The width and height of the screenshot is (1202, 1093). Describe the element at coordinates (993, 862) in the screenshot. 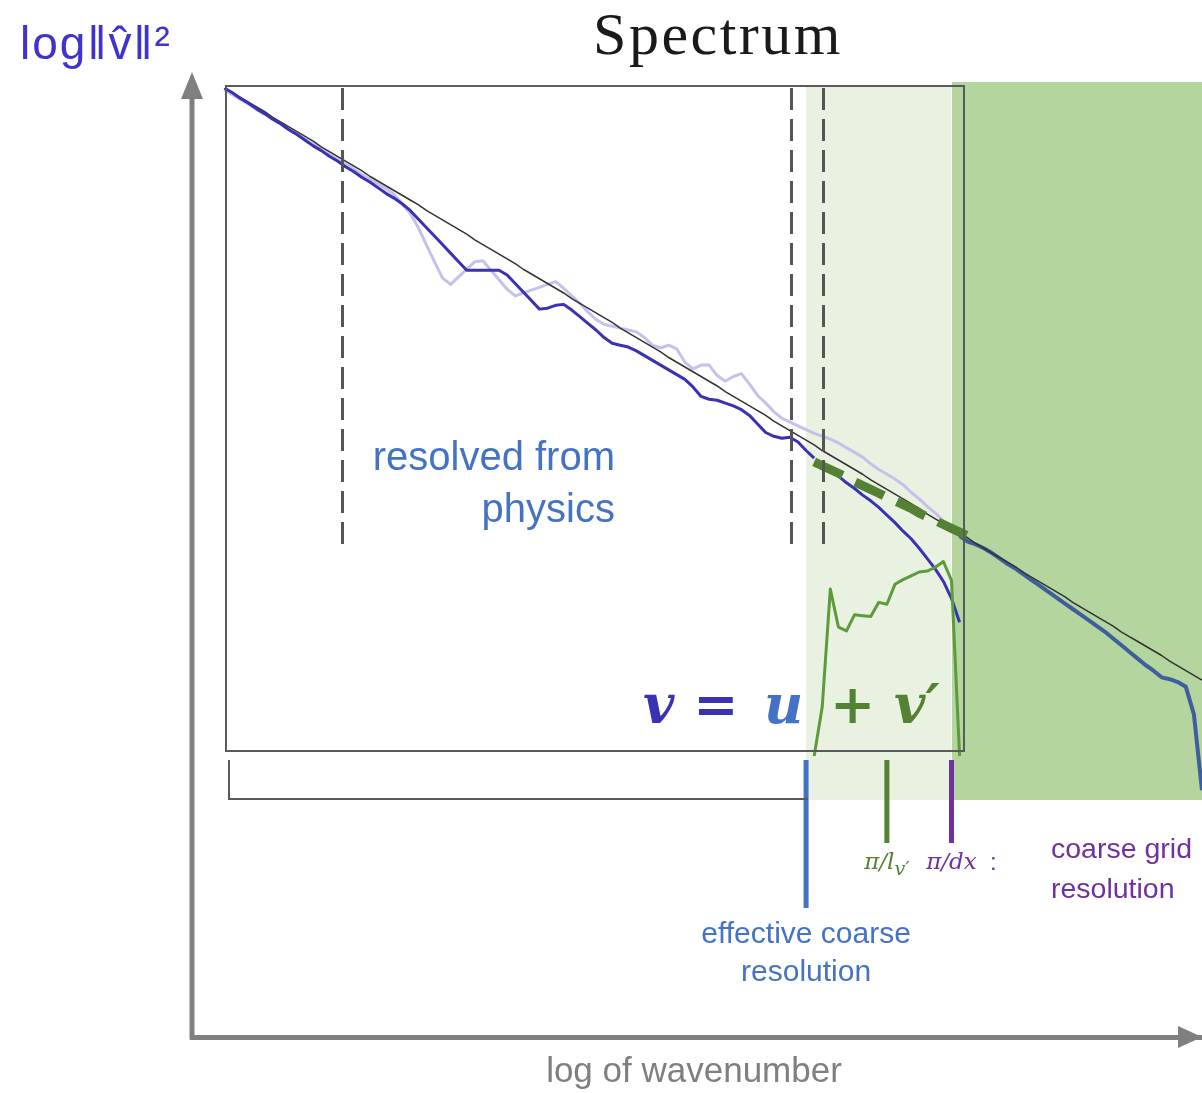

I see `annotation: :` at that location.